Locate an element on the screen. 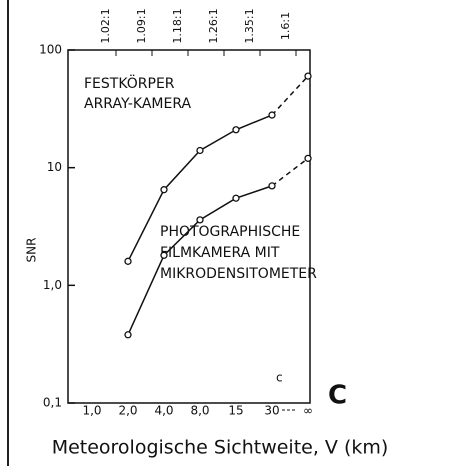 This screenshot has height=466, width=457. annotation: FILMKAMERA MIT is located at coordinates (220, 253).